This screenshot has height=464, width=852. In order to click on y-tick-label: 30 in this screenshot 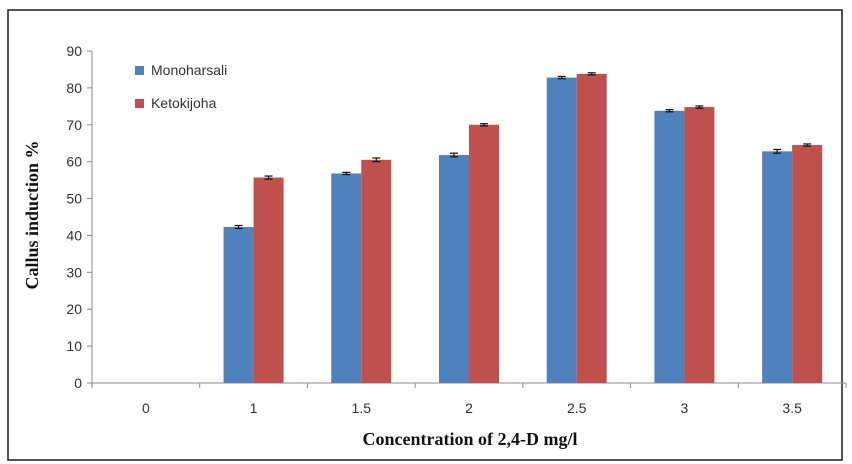, I will do `click(74, 272)`.